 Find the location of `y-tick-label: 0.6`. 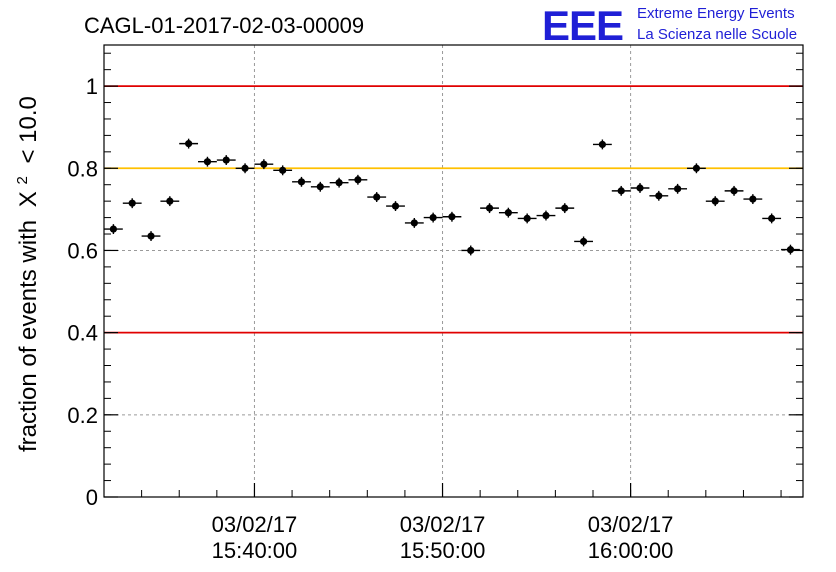

y-tick-label: 0.6 is located at coordinates (82, 250).